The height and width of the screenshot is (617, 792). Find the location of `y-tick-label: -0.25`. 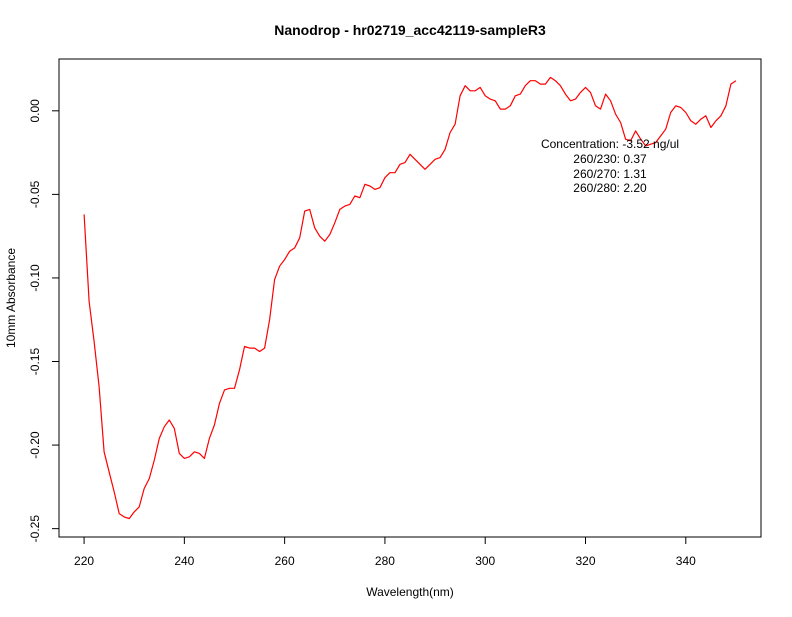

y-tick-label: -0.25 is located at coordinates (35, 529).